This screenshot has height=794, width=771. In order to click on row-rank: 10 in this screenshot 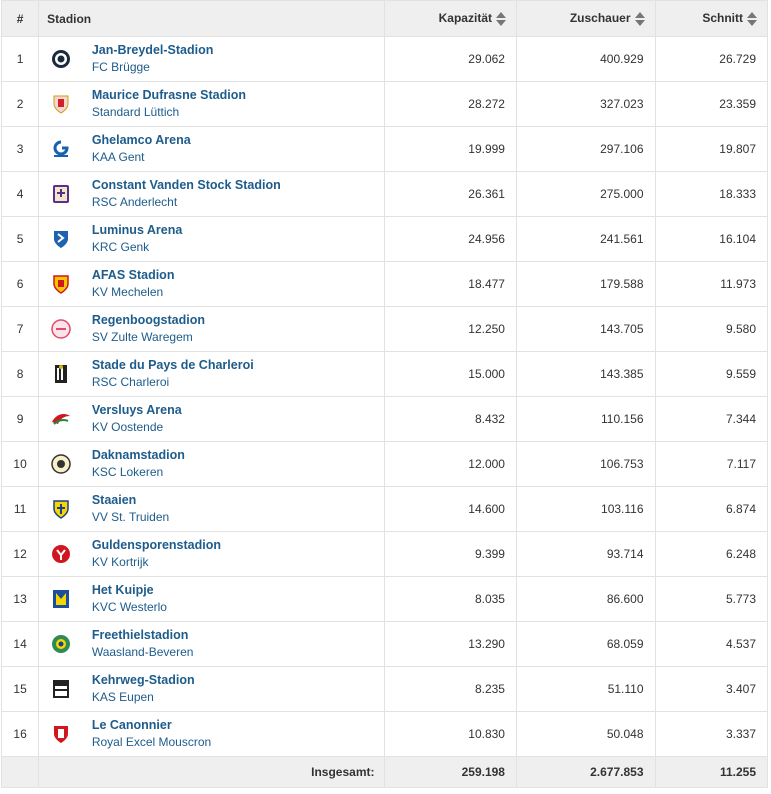, I will do `click(20, 464)`.